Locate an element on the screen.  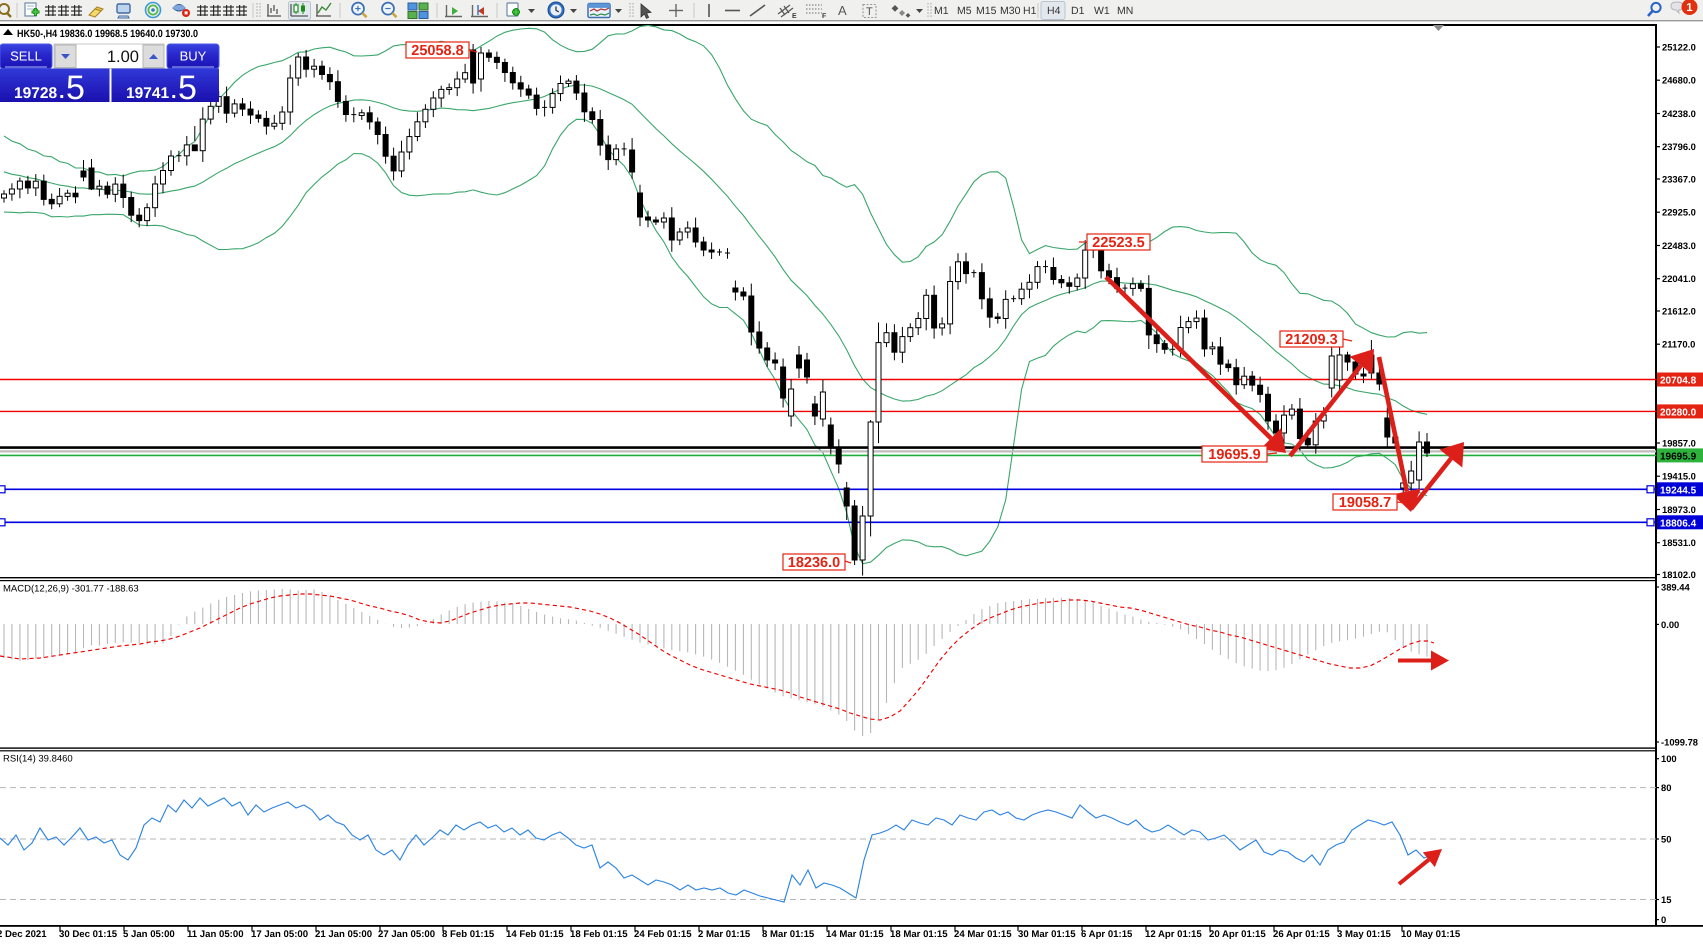
svg-text: 19857.0 is located at coordinates (1679, 443).